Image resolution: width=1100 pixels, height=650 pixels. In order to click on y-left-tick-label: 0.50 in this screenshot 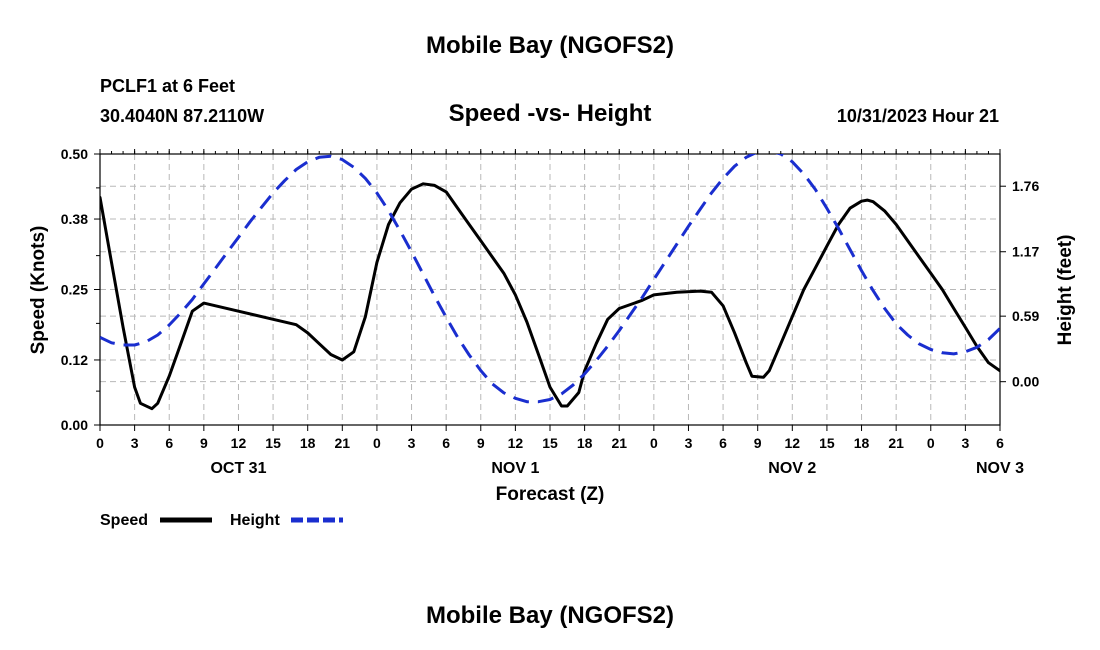, I will do `click(74, 154)`.